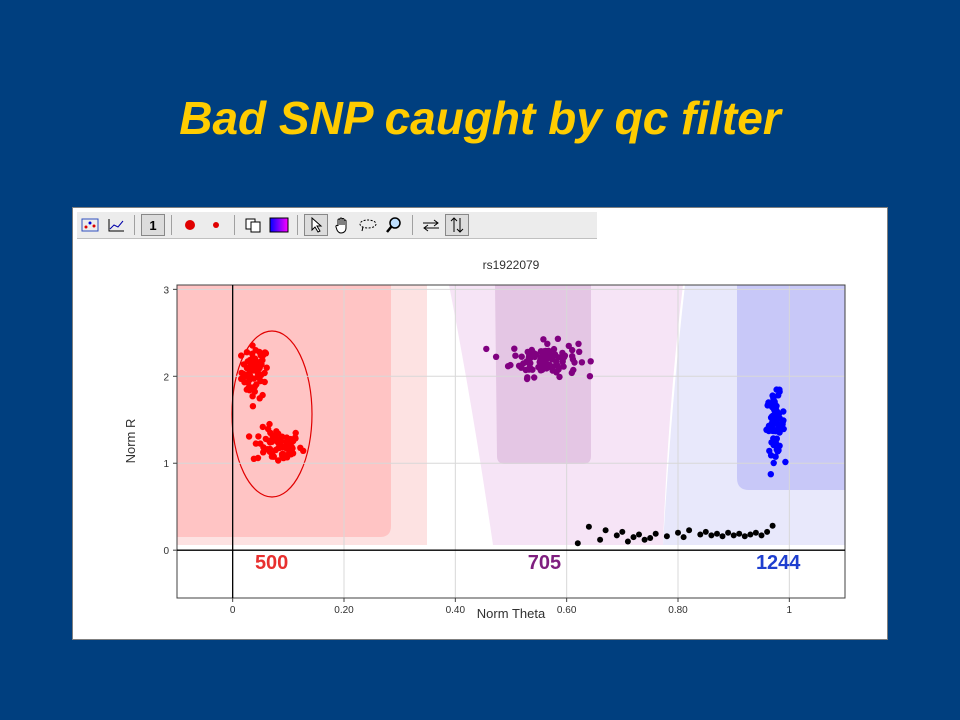 The image size is (960, 720). What do you see at coordinates (790, 610) in the screenshot?
I see `x-tick-label: 1` at bounding box center [790, 610].